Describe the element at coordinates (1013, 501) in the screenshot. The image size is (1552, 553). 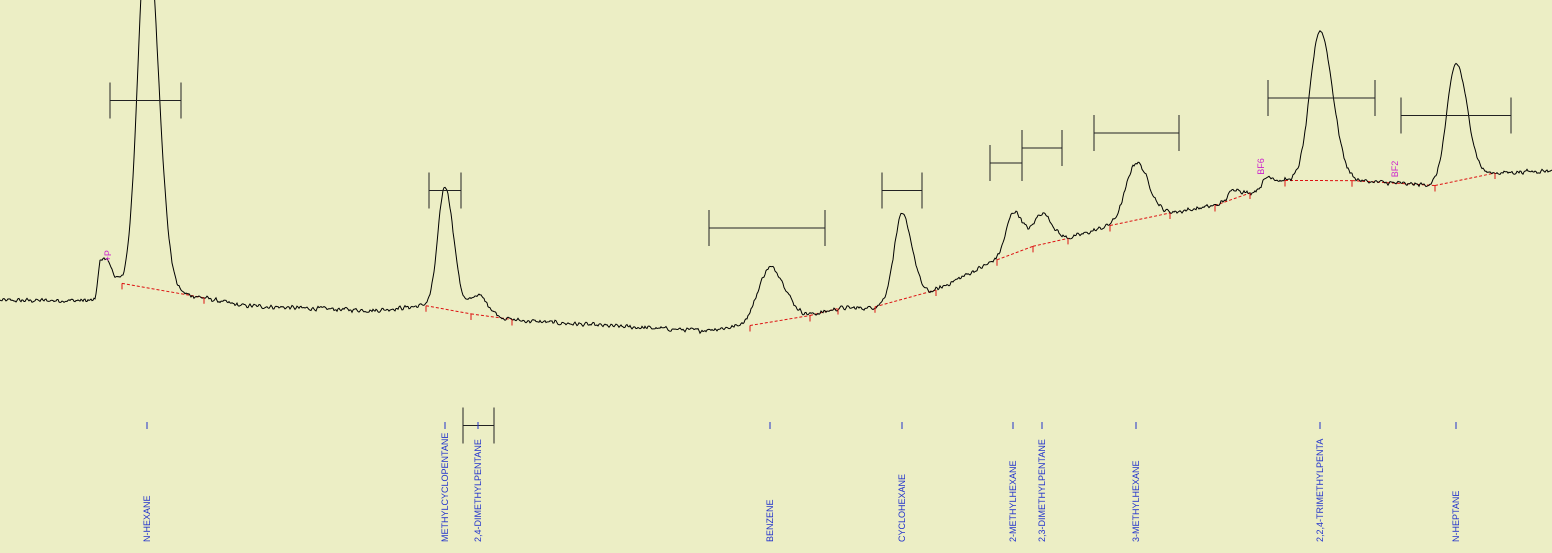
I see `peak-label: 2-METHYLHEXANE` at that location.